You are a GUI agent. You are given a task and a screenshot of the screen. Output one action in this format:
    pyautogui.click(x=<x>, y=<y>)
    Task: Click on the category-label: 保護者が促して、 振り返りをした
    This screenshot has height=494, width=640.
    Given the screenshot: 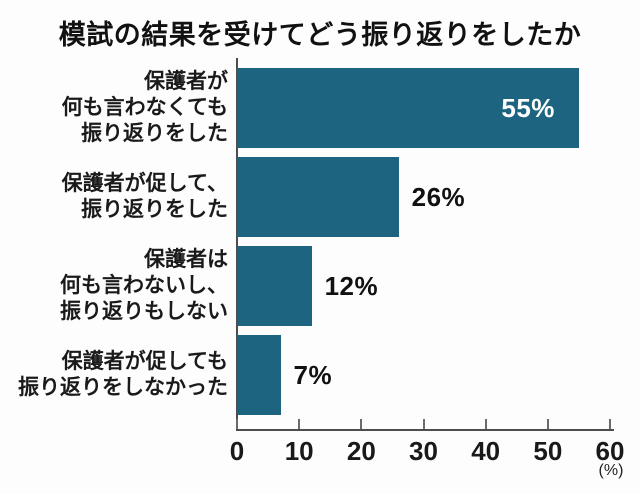 What is the action you would take?
    pyautogui.click(x=144, y=196)
    